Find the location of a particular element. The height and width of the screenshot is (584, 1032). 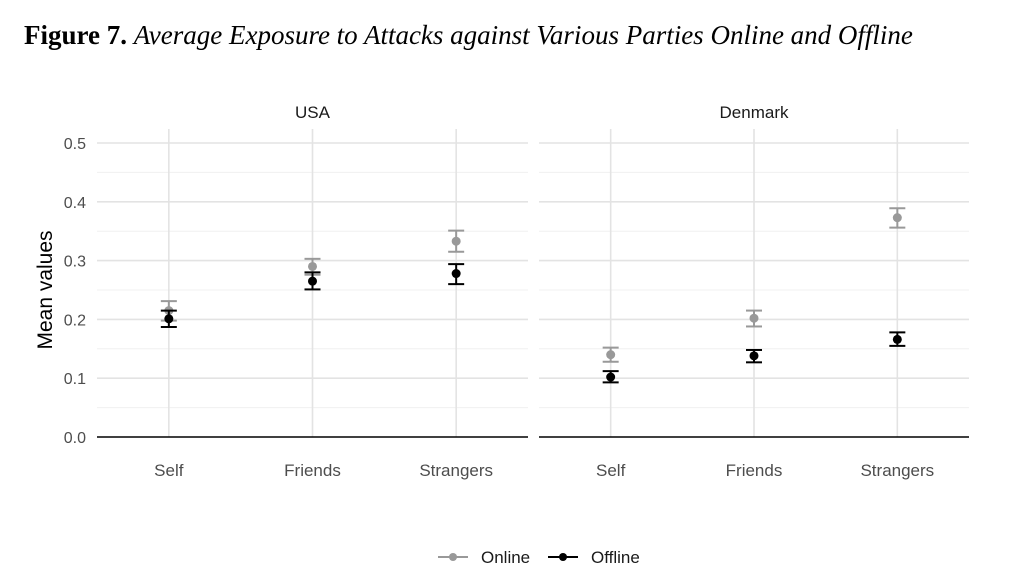

y-tick-label: 0.0 is located at coordinates (75, 438).